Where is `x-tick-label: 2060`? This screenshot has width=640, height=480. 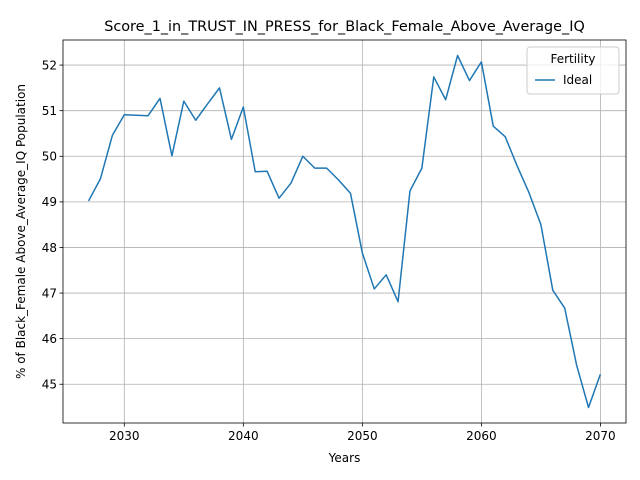
x-tick-label: 2060 is located at coordinates (481, 436).